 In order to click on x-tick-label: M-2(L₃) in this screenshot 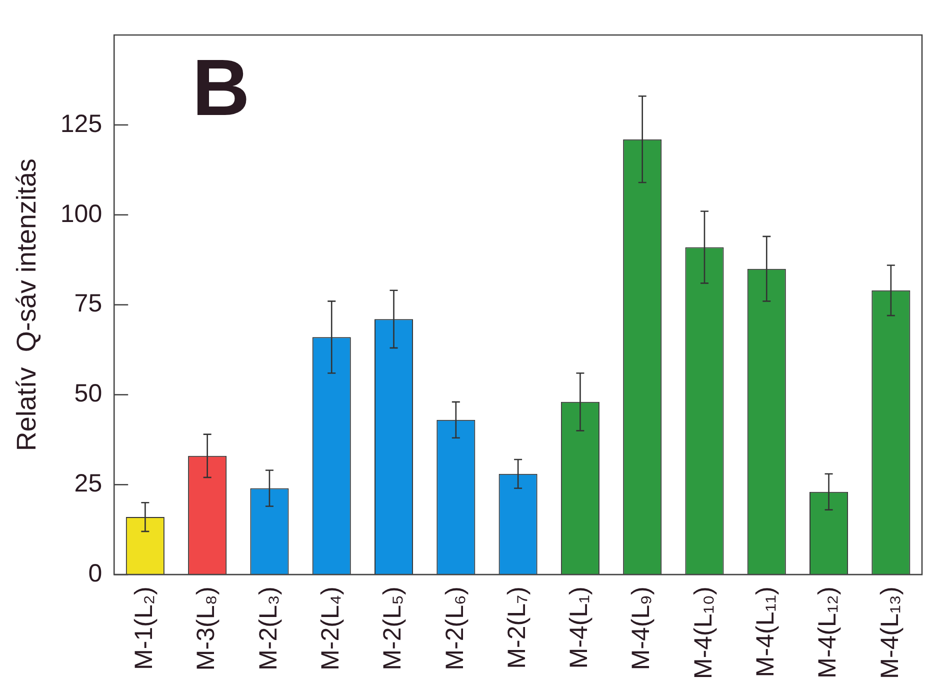, I will do `click(268, 628)`.